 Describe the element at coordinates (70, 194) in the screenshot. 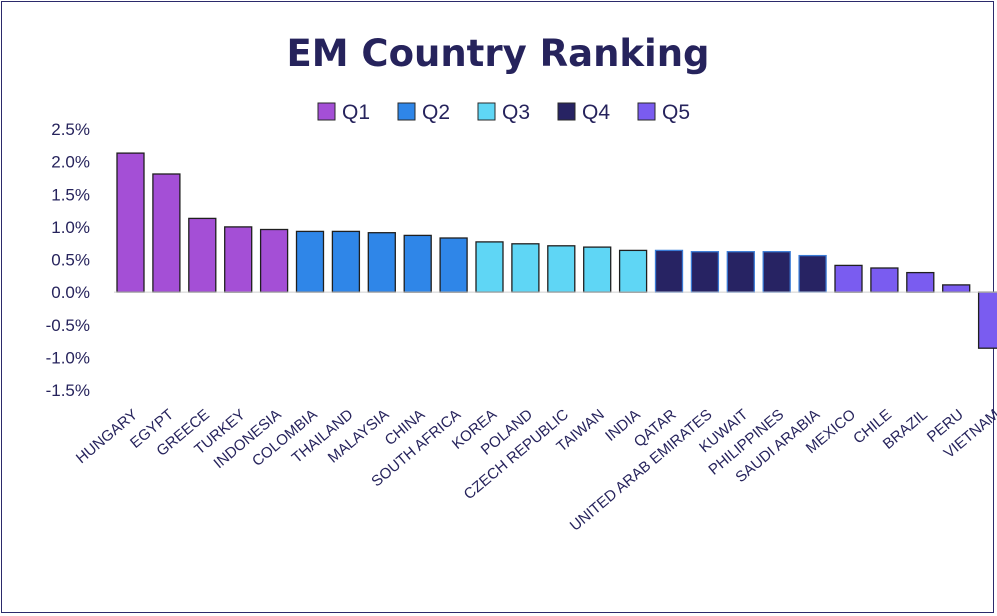

I see `y-tick-label: 1.5%` at that location.